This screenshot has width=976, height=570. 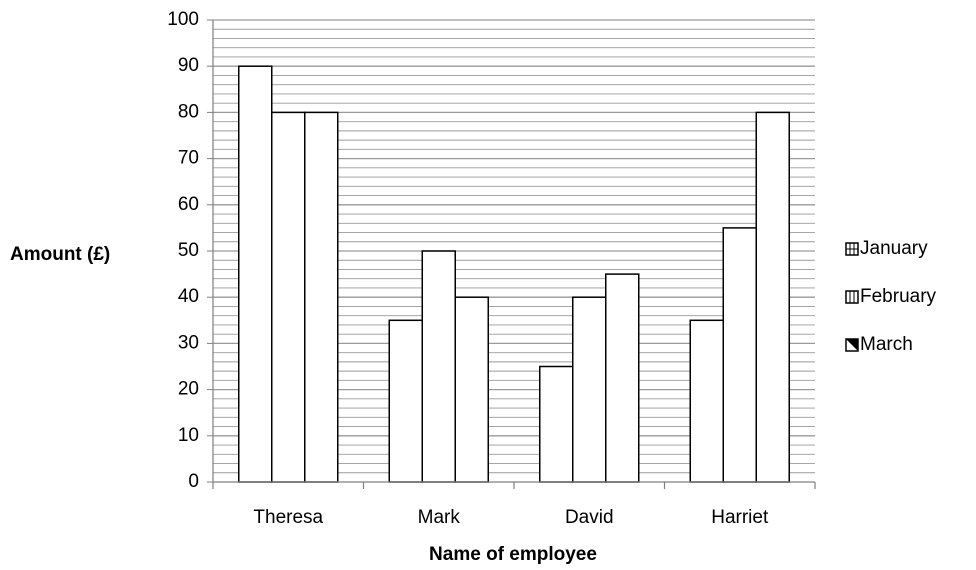 I want to click on x-axis-title: Name of employee, so click(x=513, y=554).